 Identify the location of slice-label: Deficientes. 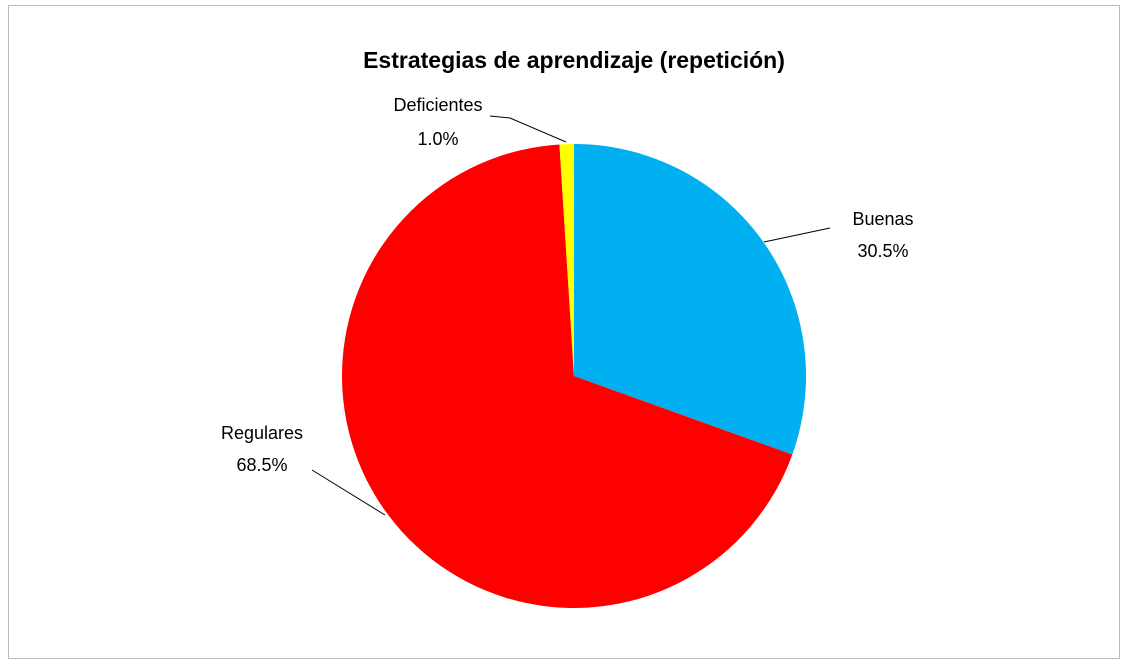
(437, 105).